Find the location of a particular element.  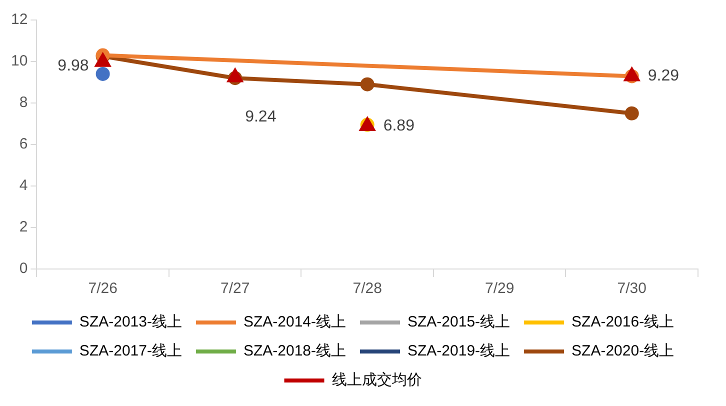

legend-label: SZA-2019-线上 is located at coordinates (459, 351).